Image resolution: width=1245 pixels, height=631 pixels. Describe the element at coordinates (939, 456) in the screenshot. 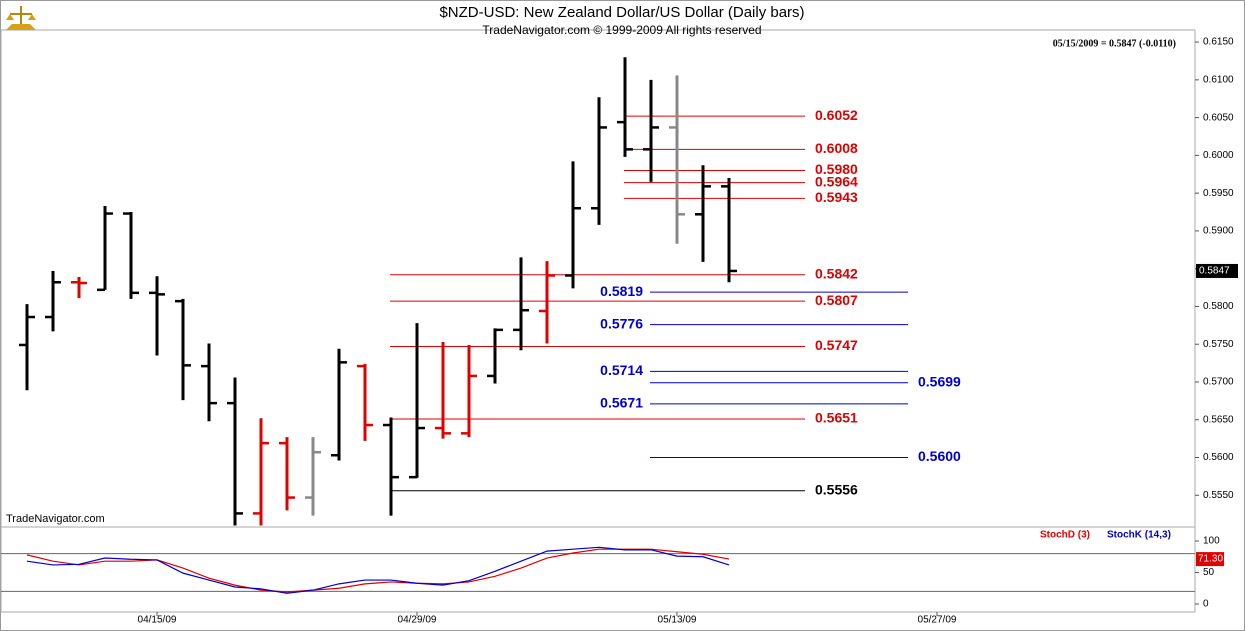

I see `level-label: 0.5600` at that location.